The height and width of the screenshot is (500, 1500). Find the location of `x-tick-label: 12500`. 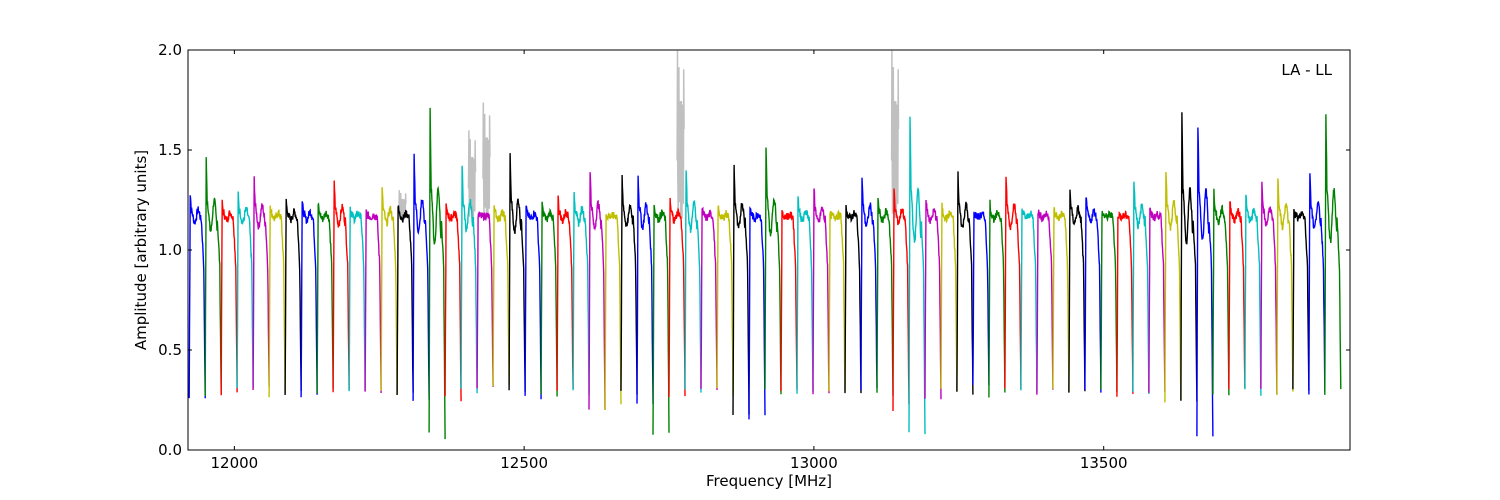

x-tick-label: 12500 is located at coordinates (524, 463).